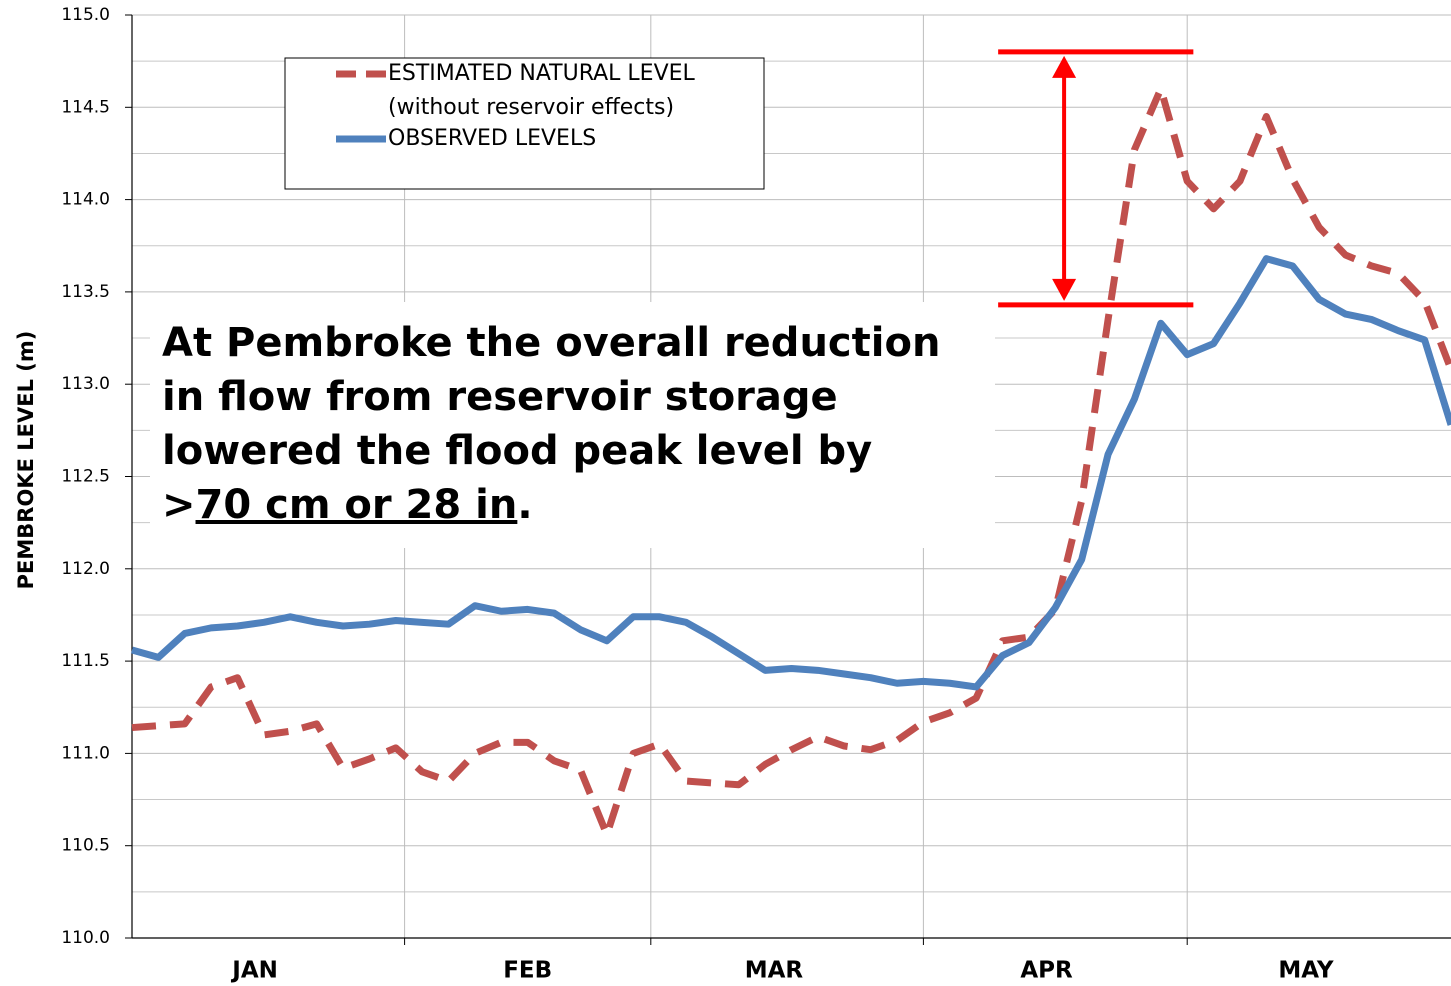  What do you see at coordinates (542, 73) in the screenshot?
I see `legend-label: ESTIMATED NATURAL LEVEL` at bounding box center [542, 73].